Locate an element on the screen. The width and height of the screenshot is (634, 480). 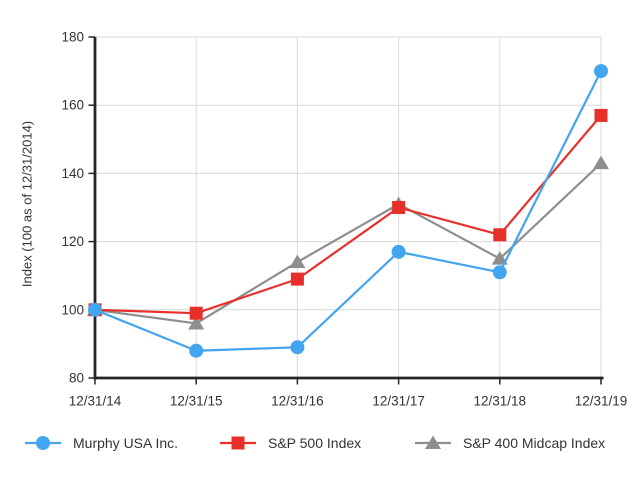
x-tick-label: 12/31/15 is located at coordinates (196, 401).